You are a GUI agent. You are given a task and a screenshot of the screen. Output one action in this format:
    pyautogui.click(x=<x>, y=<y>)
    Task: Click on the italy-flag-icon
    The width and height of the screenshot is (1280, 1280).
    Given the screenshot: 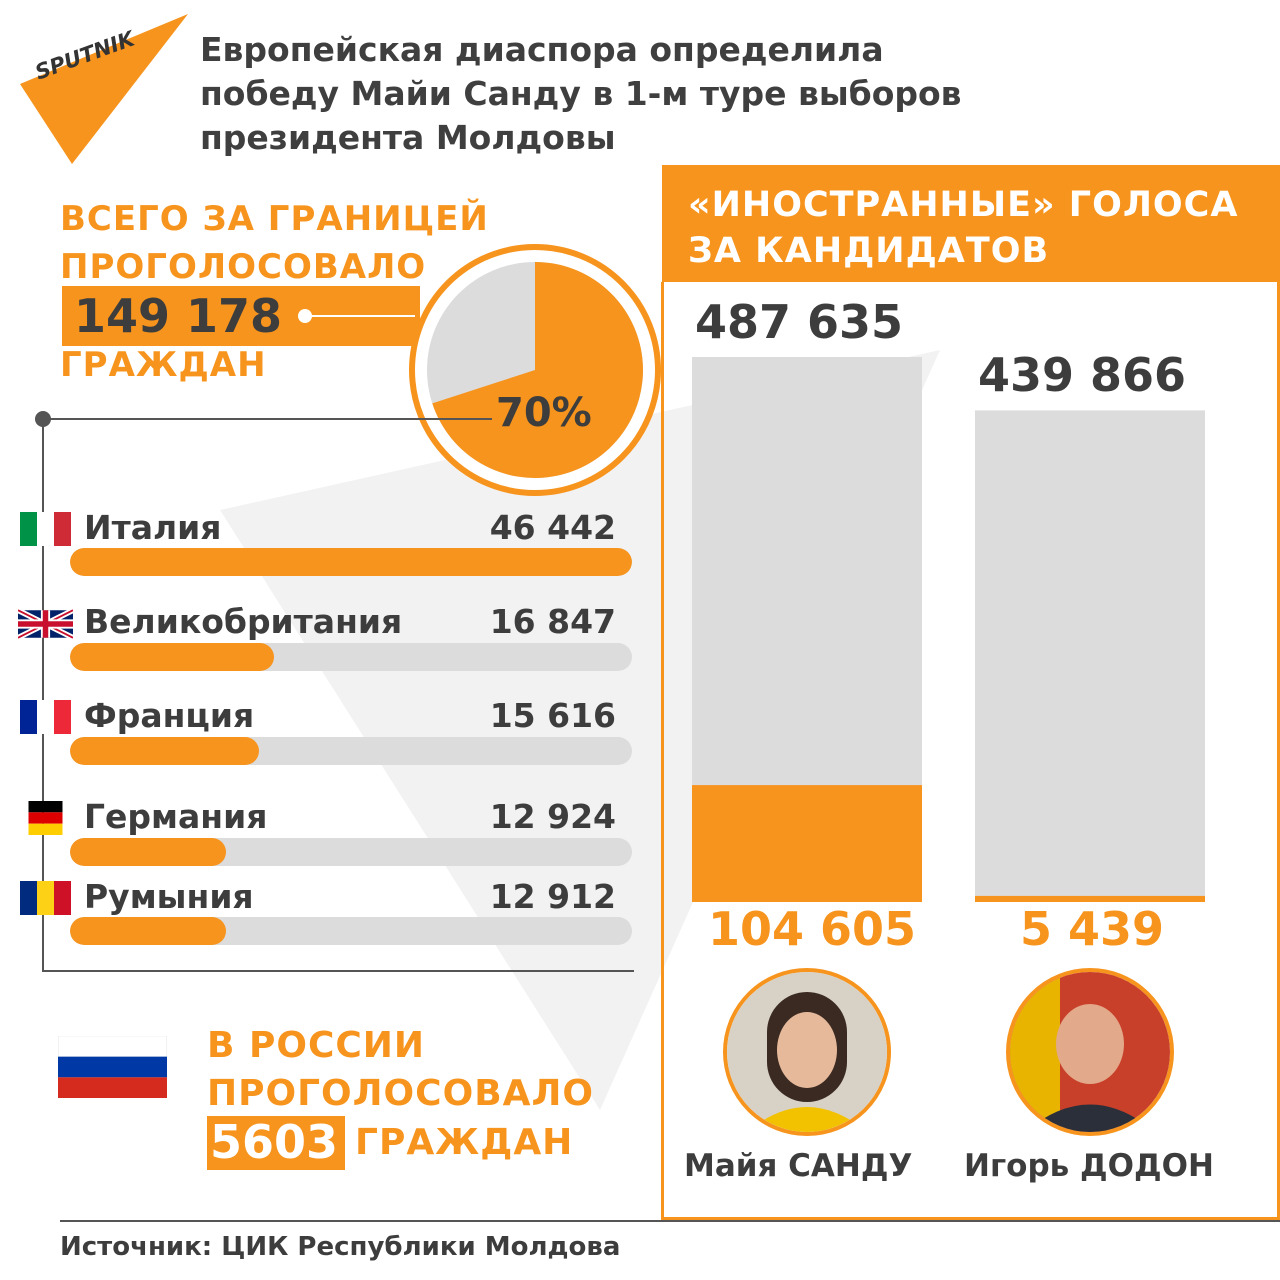 What is the action you would take?
    pyautogui.click(x=45, y=529)
    